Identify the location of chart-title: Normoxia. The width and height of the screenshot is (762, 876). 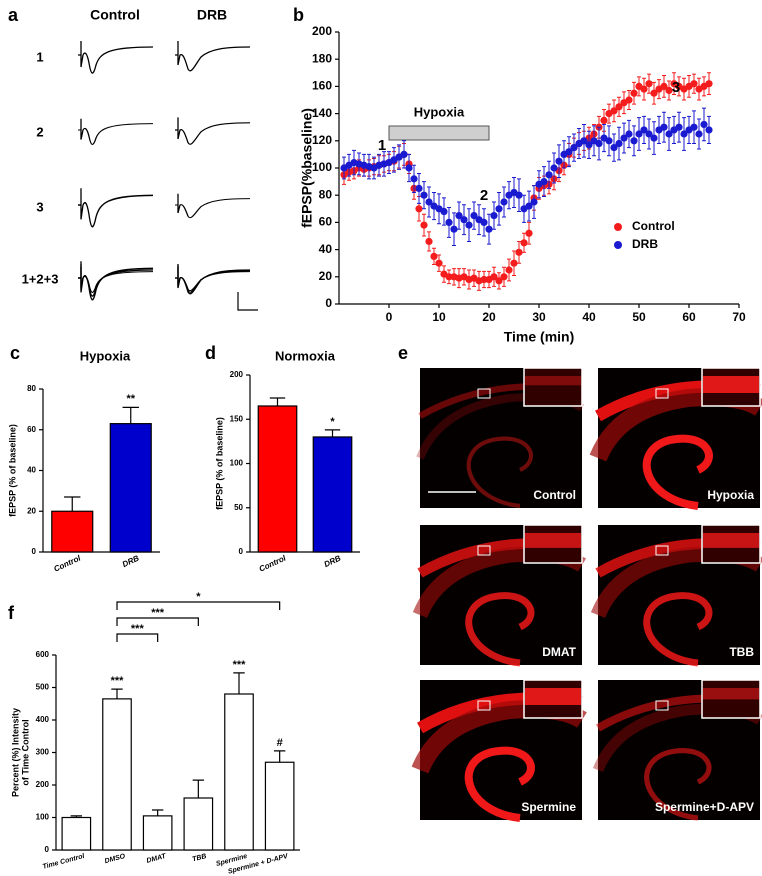
(305, 355).